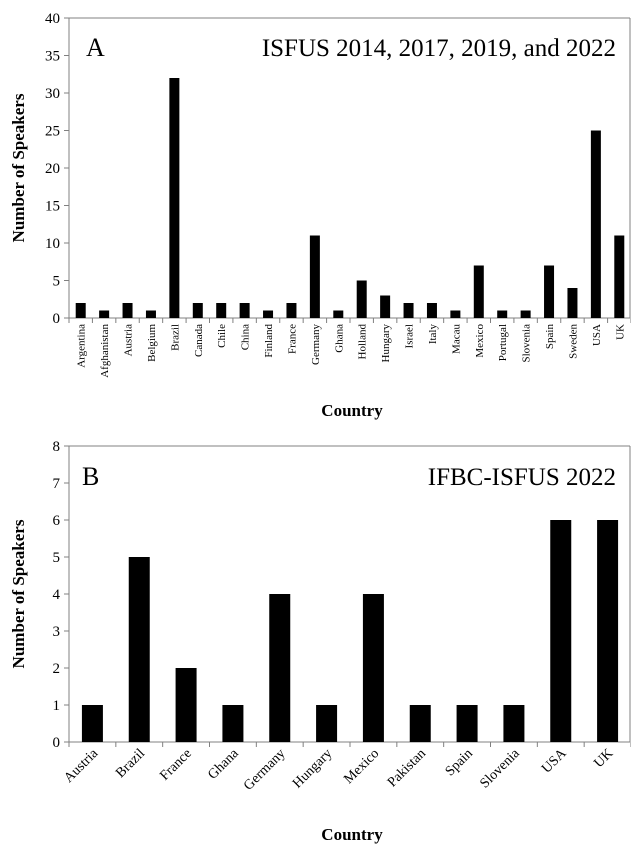 This screenshot has height=847, width=631. What do you see at coordinates (410, 336) in the screenshot?
I see `x-tick-label: Israel` at bounding box center [410, 336].